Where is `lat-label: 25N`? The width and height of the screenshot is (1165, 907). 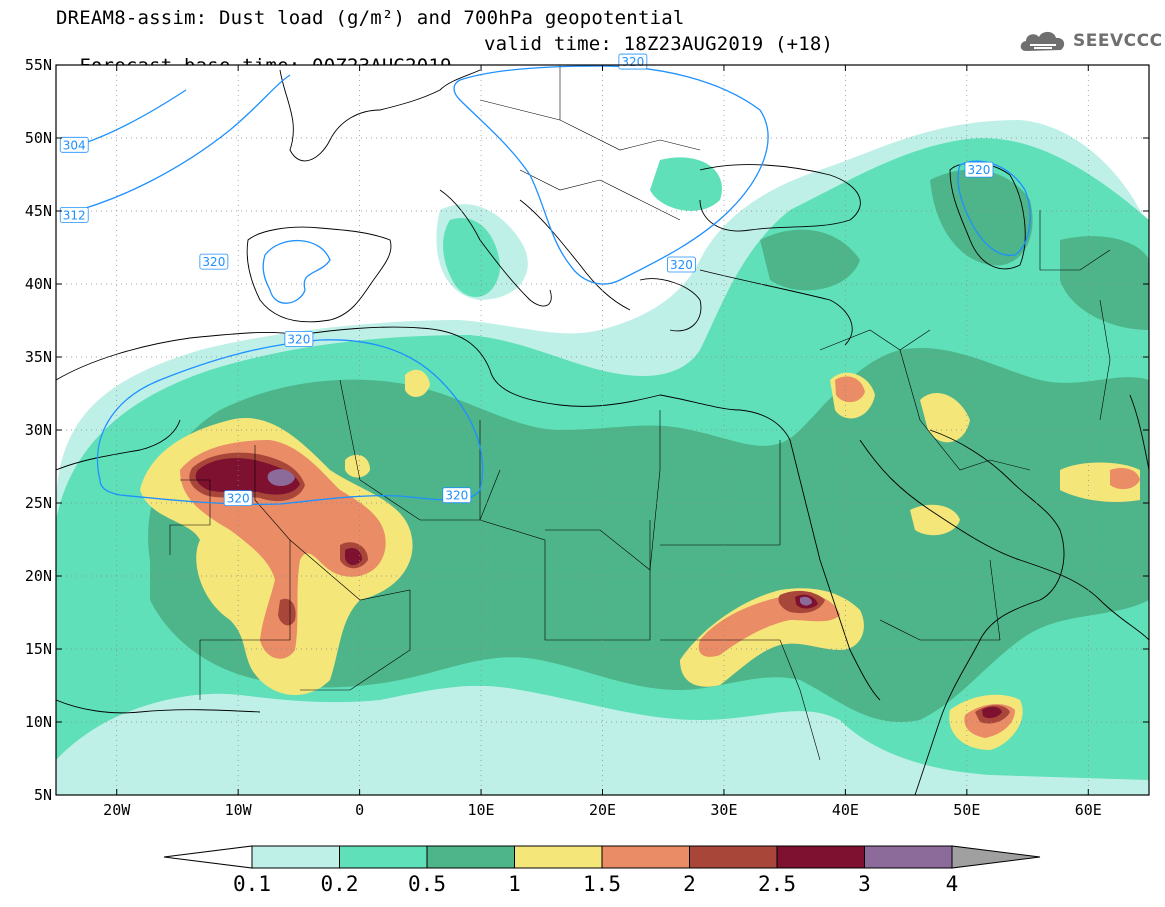 lat-label: 25N is located at coordinates (38, 503).